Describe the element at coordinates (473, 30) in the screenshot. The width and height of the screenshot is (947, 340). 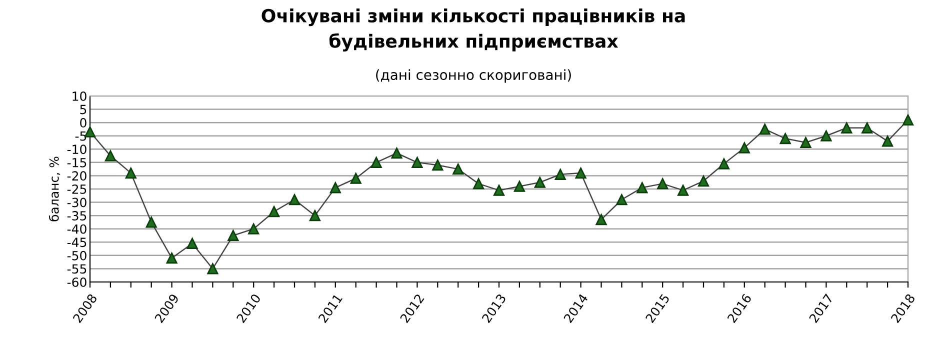
I see `chart-title: Очікувані зміни кількості працівників на будівельних підприємствах` at that location.